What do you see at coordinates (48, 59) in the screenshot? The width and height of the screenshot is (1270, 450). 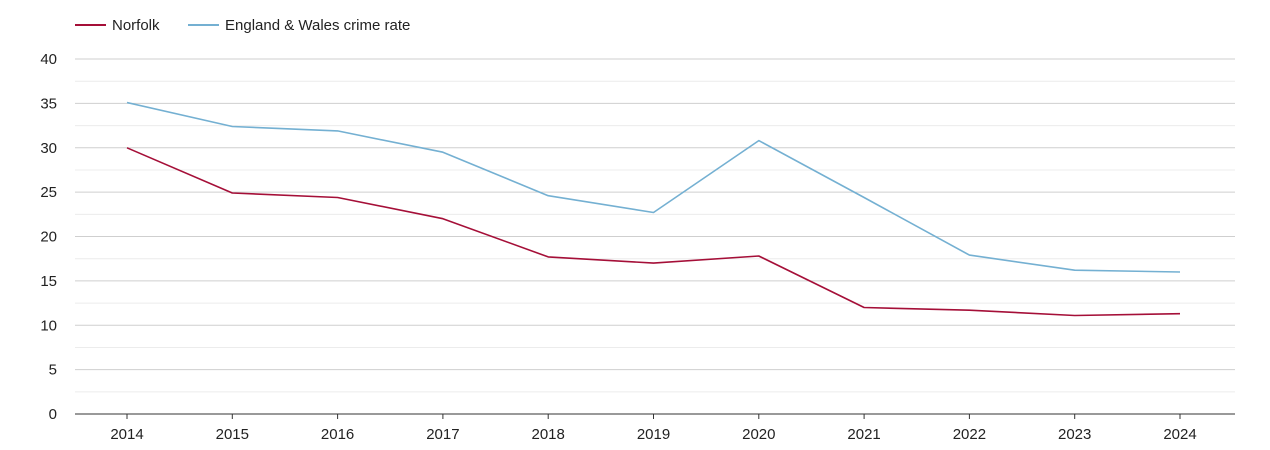 I see `y-tick-label: 40` at bounding box center [48, 59].